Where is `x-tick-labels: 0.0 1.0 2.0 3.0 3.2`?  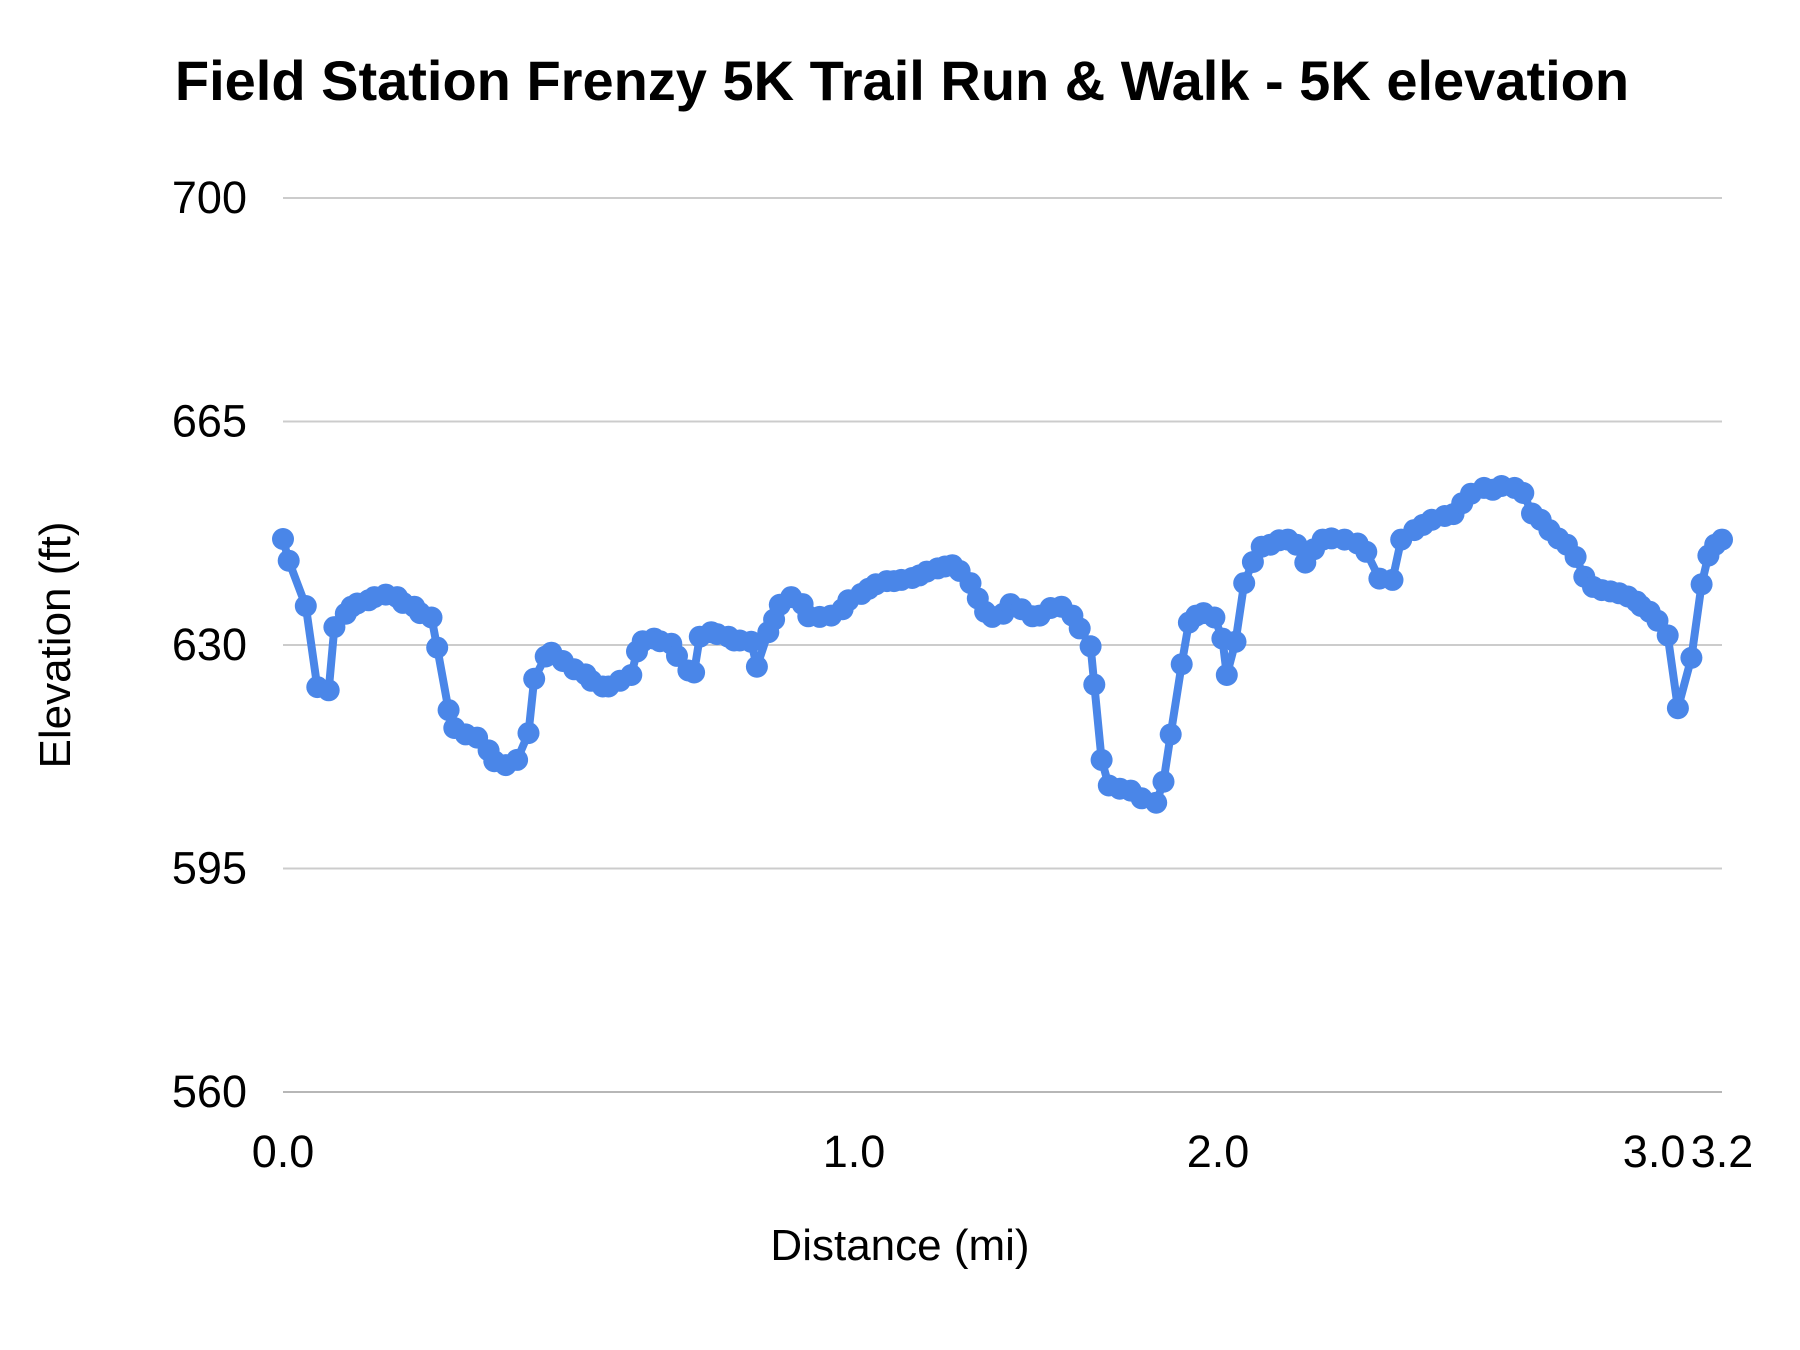 x-tick-labels: 0.0 1.0 2.0 3.0 3.2 is located at coordinates (1003, 1151).